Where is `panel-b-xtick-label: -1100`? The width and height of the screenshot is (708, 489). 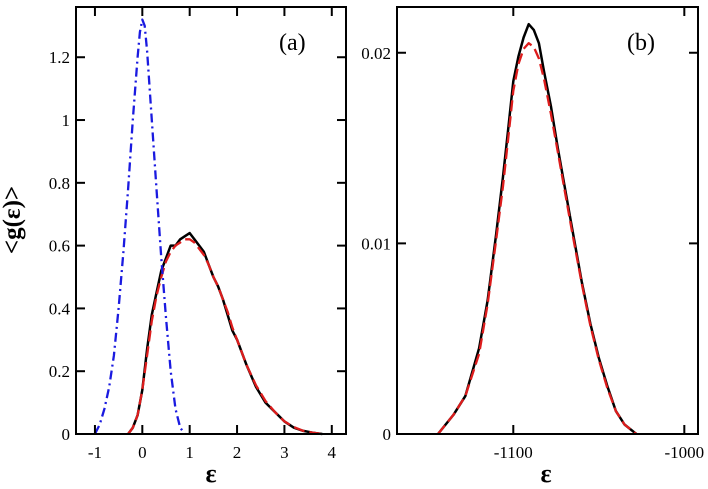 panel-b-xtick-label: -1100 is located at coordinates (513, 452).